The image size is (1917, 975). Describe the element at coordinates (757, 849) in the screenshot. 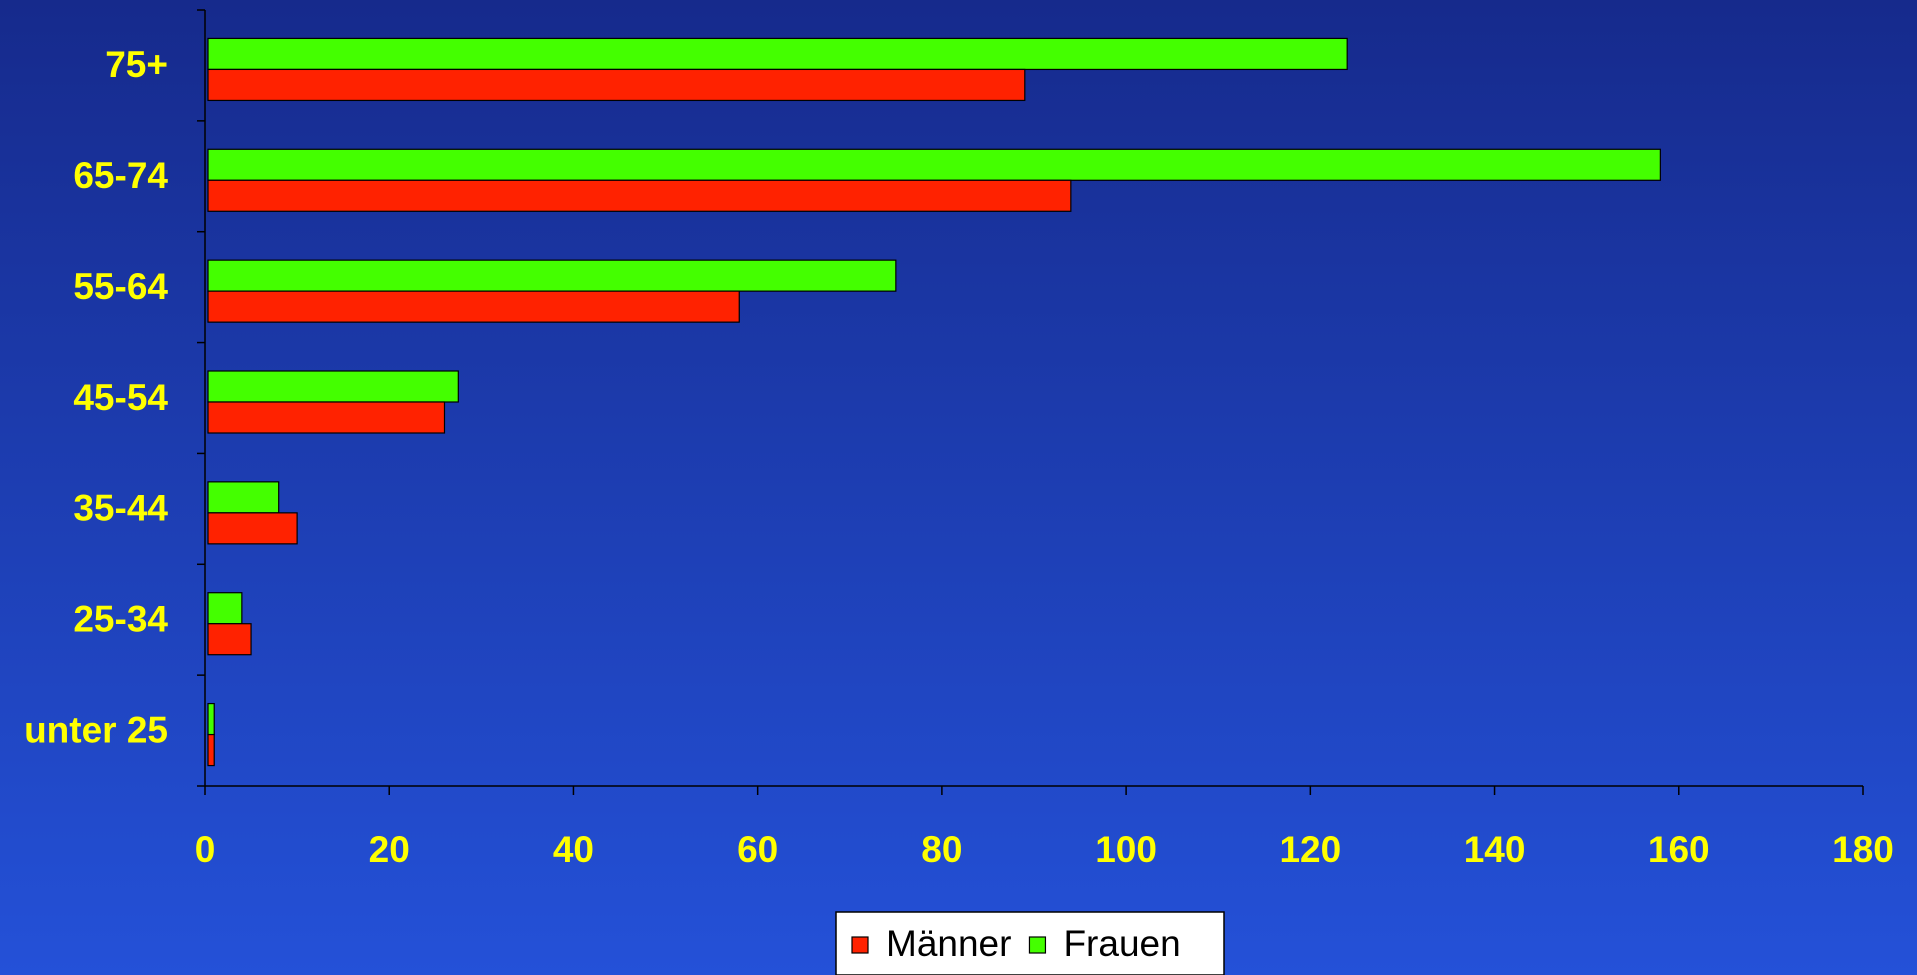

I see `x-tick-label: 60` at that location.